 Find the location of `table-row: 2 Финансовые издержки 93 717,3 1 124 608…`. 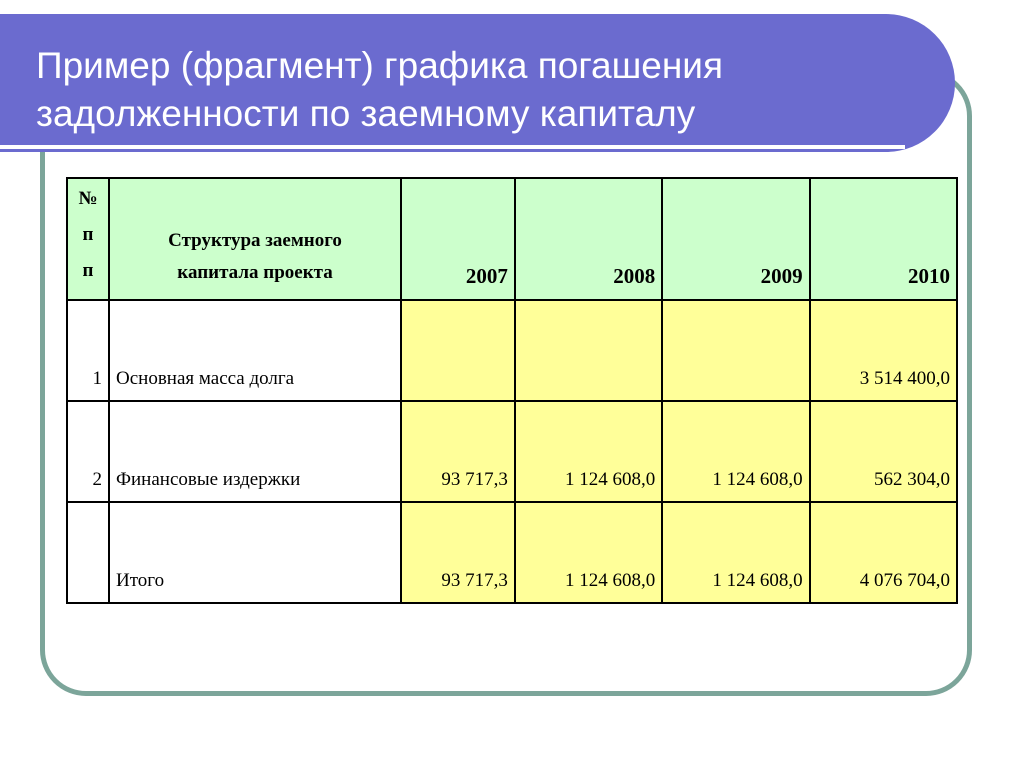

table-row: 2 Финансовые издержки 93 717,3 1 124 608… is located at coordinates (512, 451).